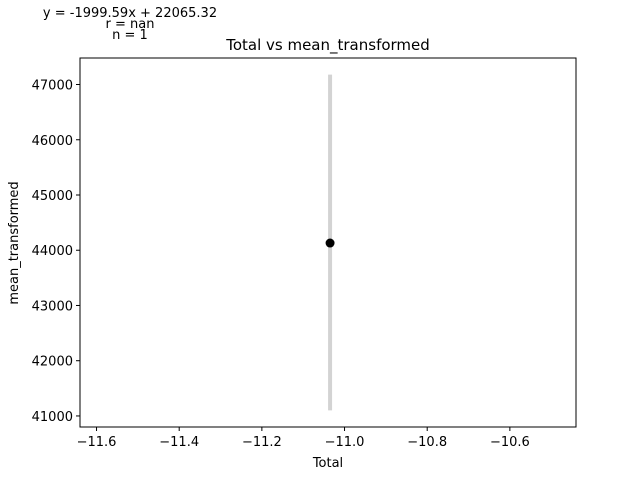 The width and height of the screenshot is (640, 480). What do you see at coordinates (262, 442) in the screenshot?
I see `x-tick-label: −11.2` at bounding box center [262, 442].